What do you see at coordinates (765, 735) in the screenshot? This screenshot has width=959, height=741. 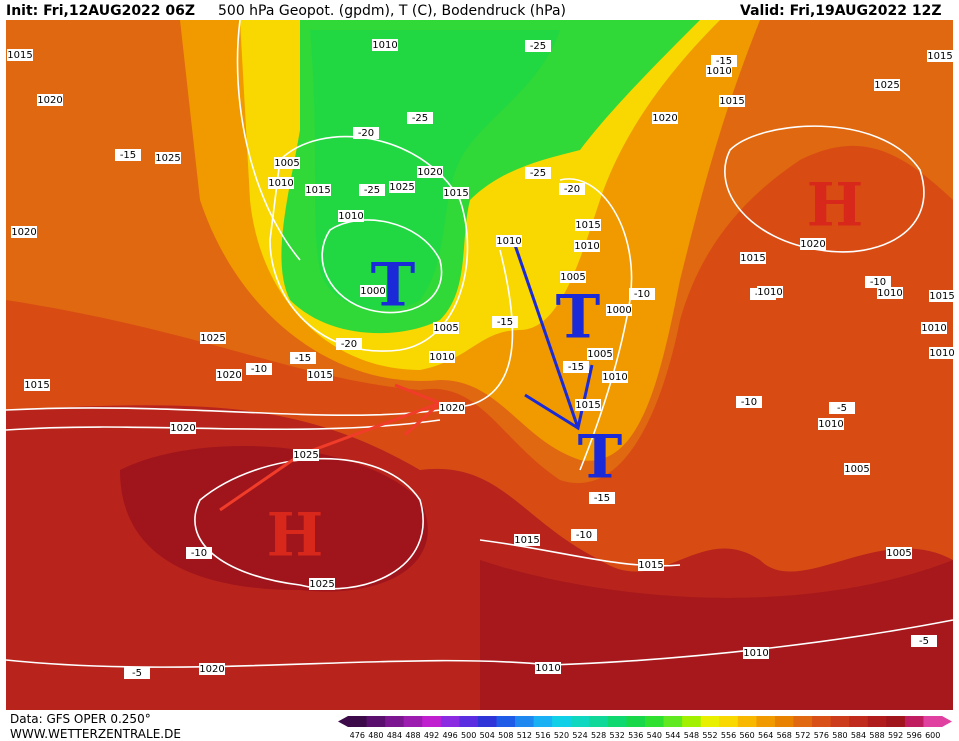 I see `colorbar-tick: 564` at bounding box center [765, 735].